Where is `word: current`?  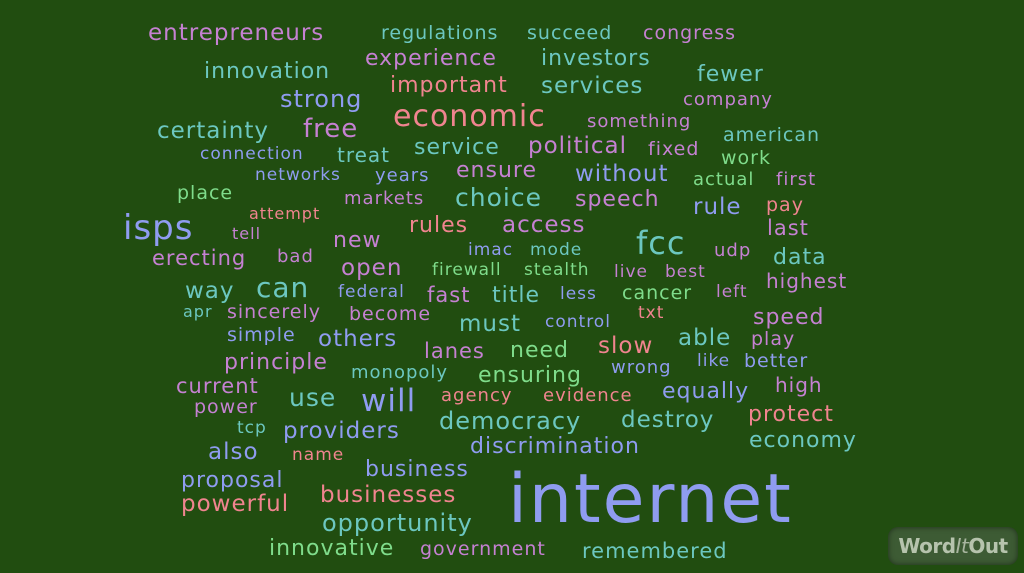
word: current is located at coordinates (217, 386).